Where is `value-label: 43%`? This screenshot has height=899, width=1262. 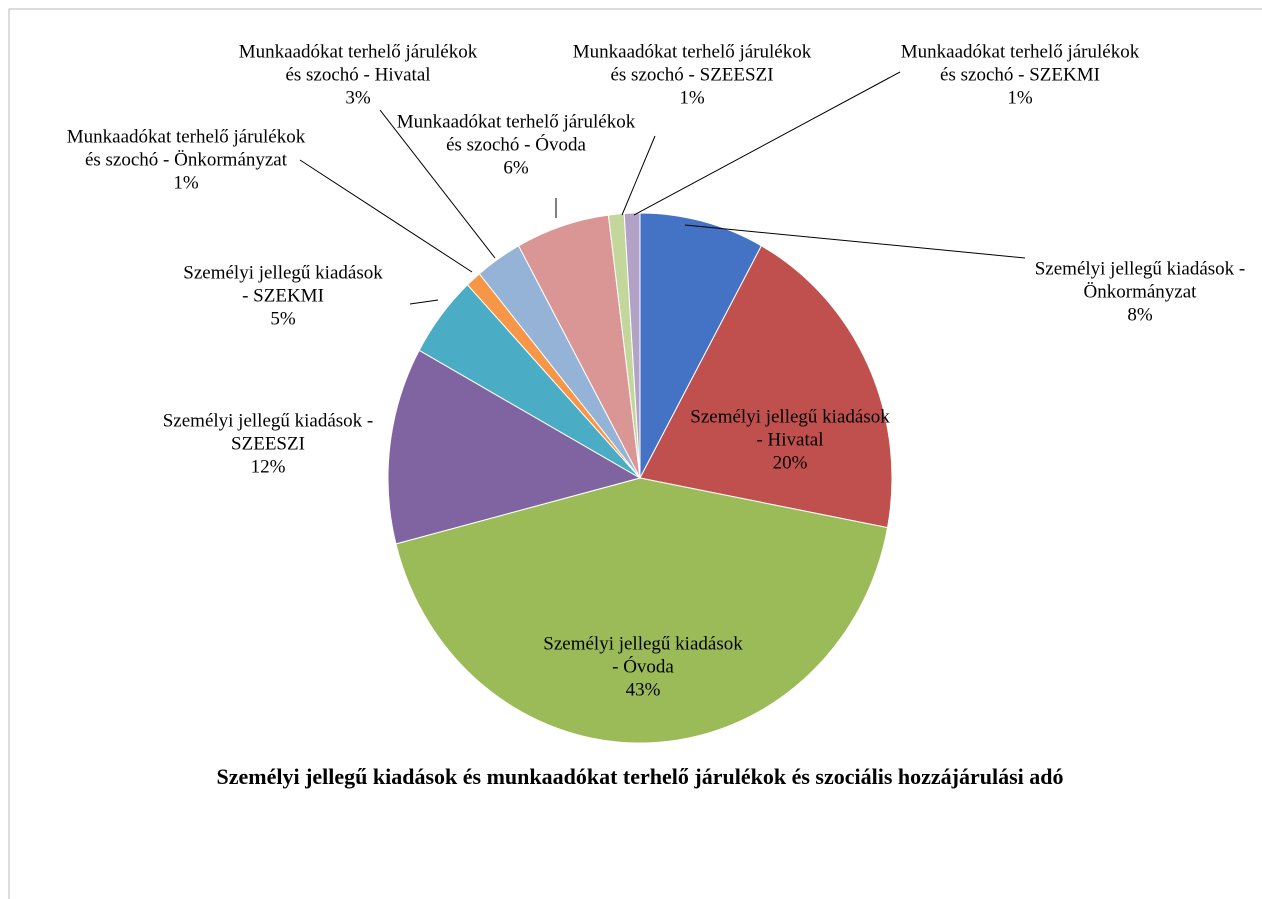
value-label: 43% is located at coordinates (643, 690).